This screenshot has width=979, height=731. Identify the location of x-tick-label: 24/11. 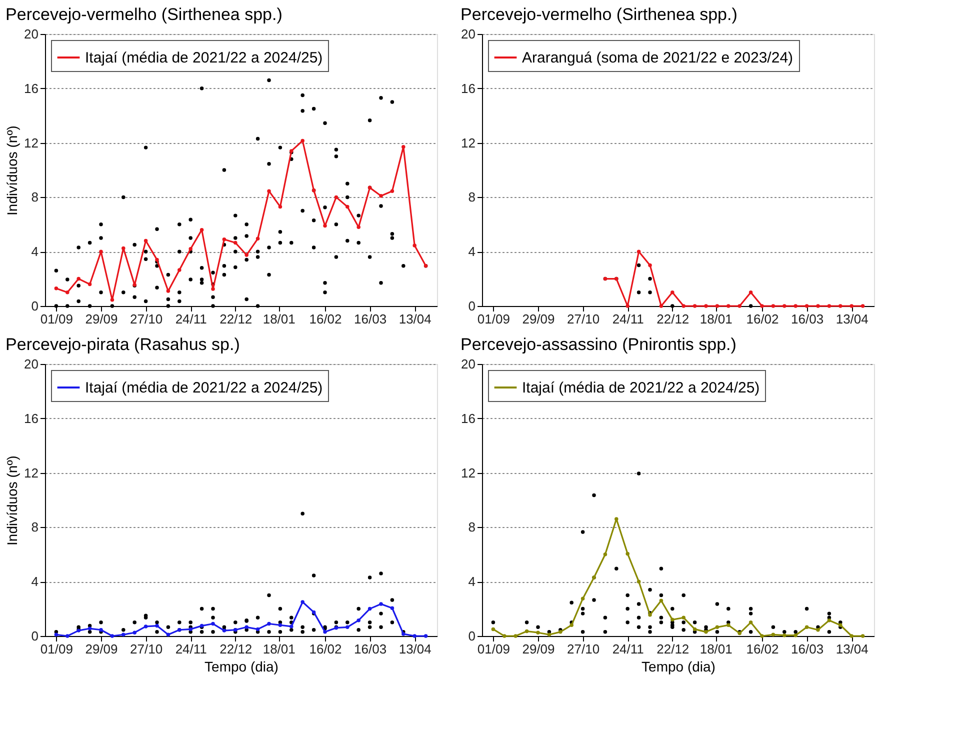
(628, 649).